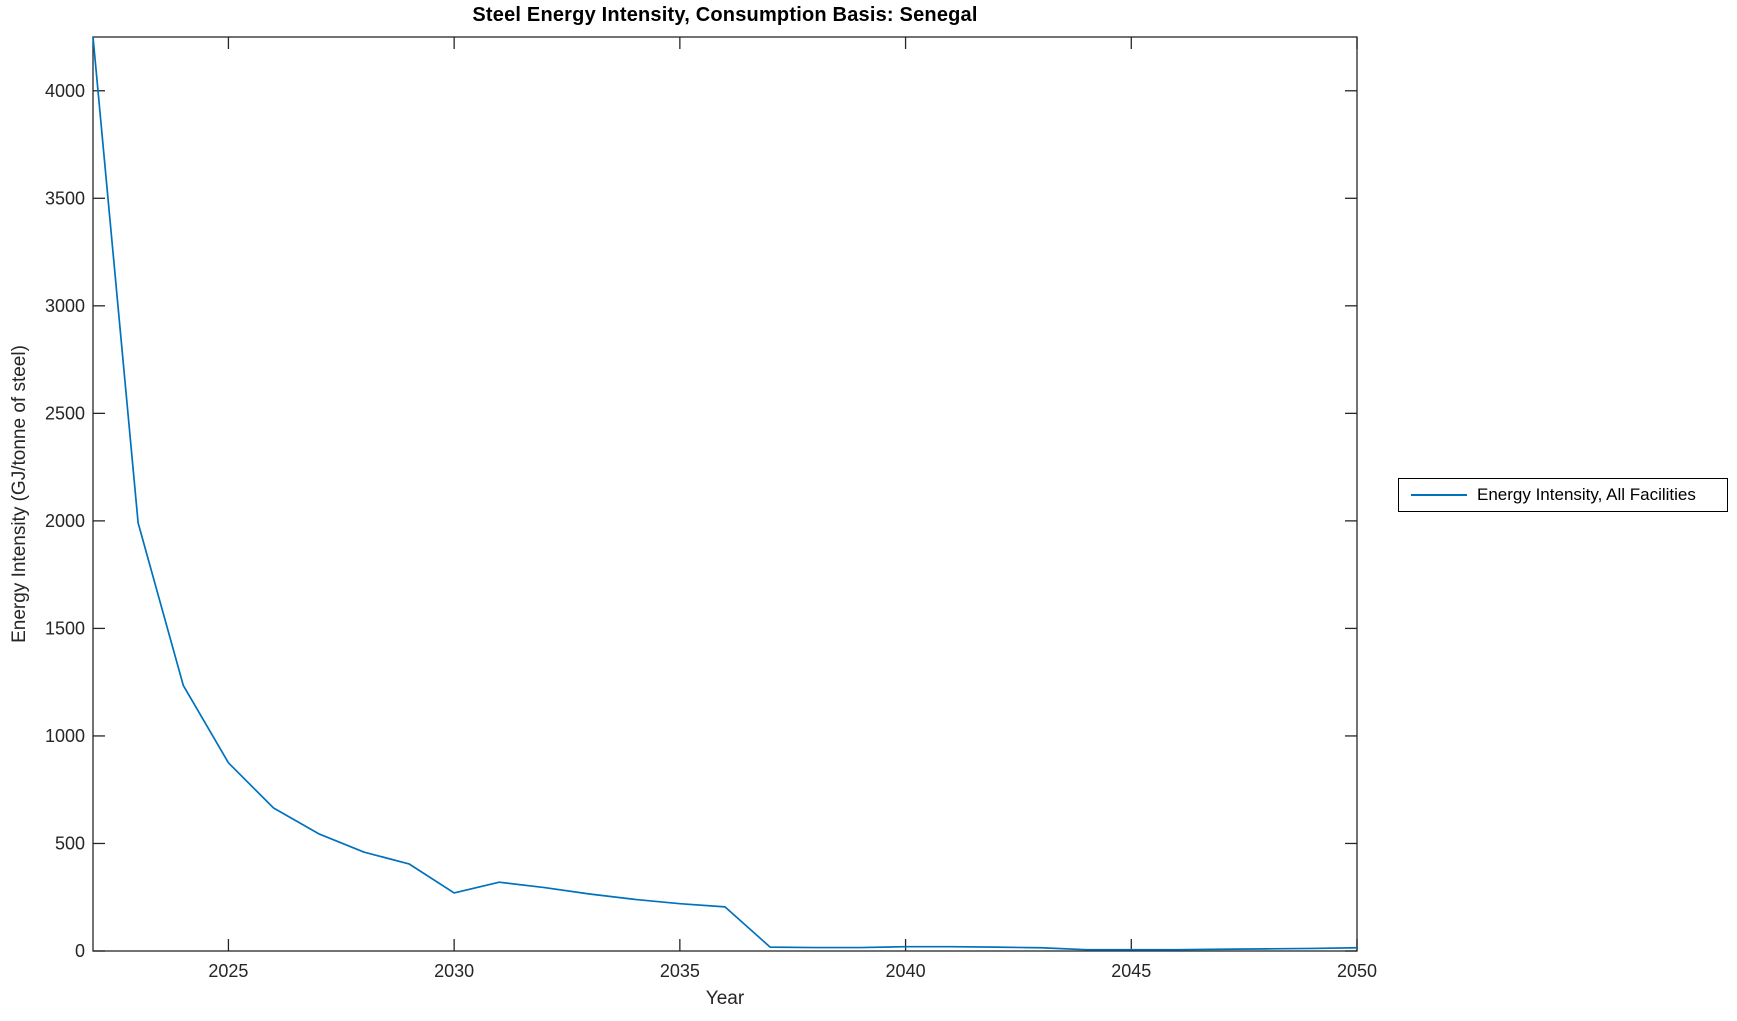 Image resolution: width=1737 pixels, height=1021 pixels. I want to click on x-tick-label: 2030, so click(454, 971).